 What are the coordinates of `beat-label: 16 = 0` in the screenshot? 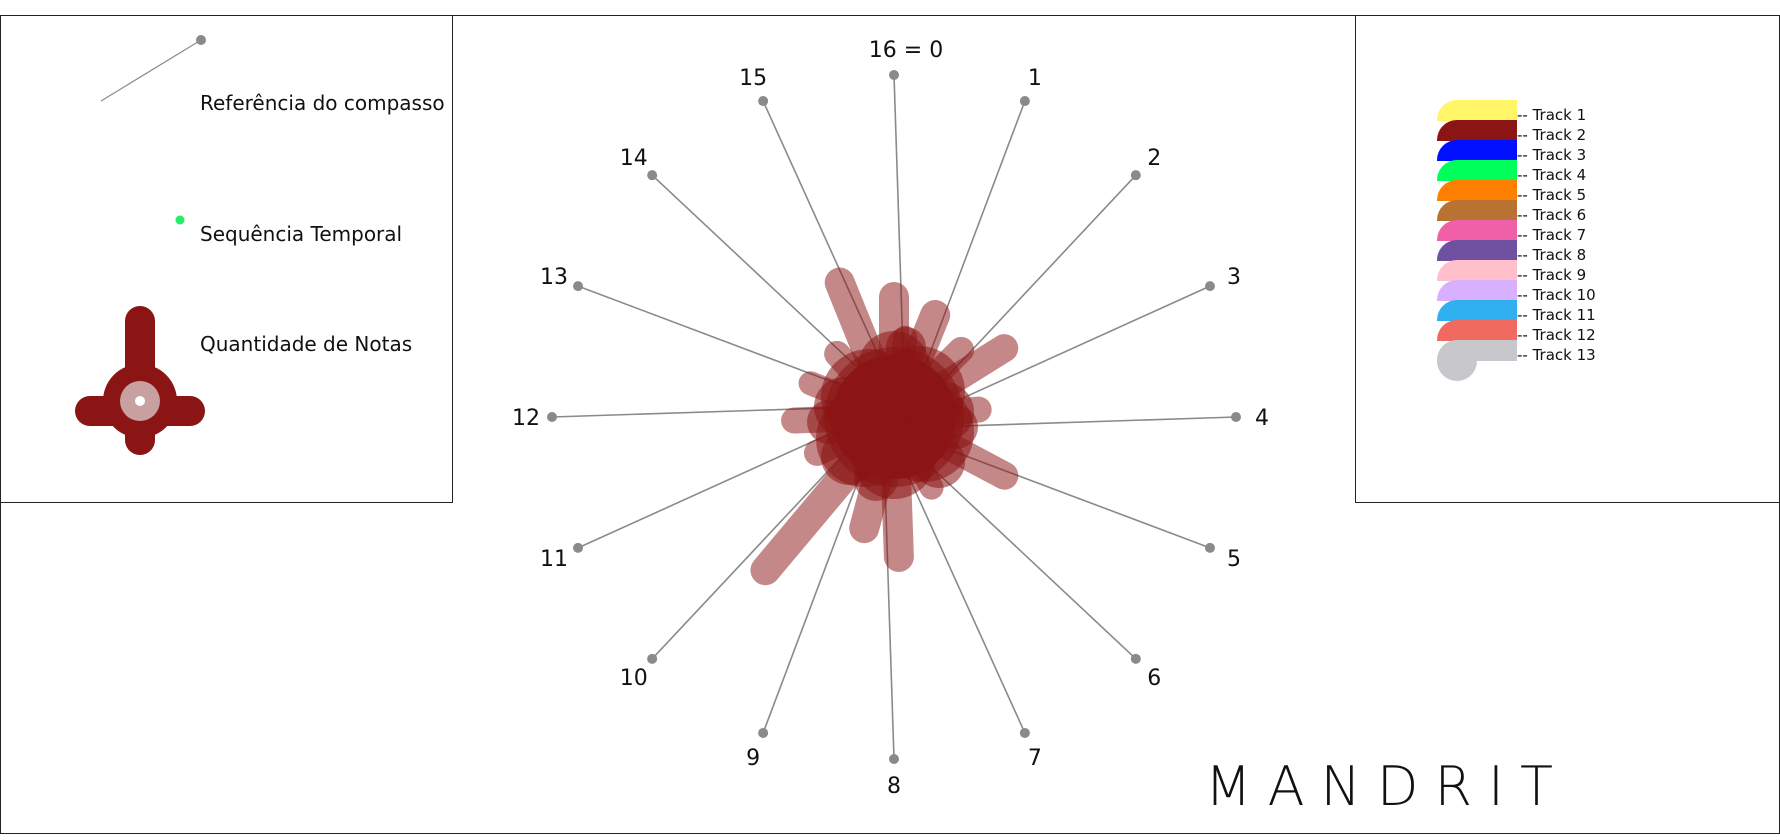 It's located at (906, 50).